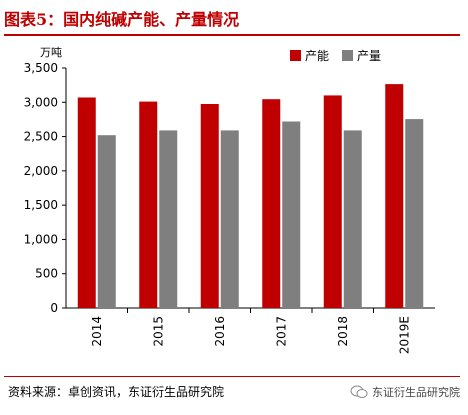 Image resolution: width=468 pixels, height=415 pixels. What do you see at coordinates (220, 331) in the screenshot?
I see `x-tick-label: 2016` at bounding box center [220, 331].